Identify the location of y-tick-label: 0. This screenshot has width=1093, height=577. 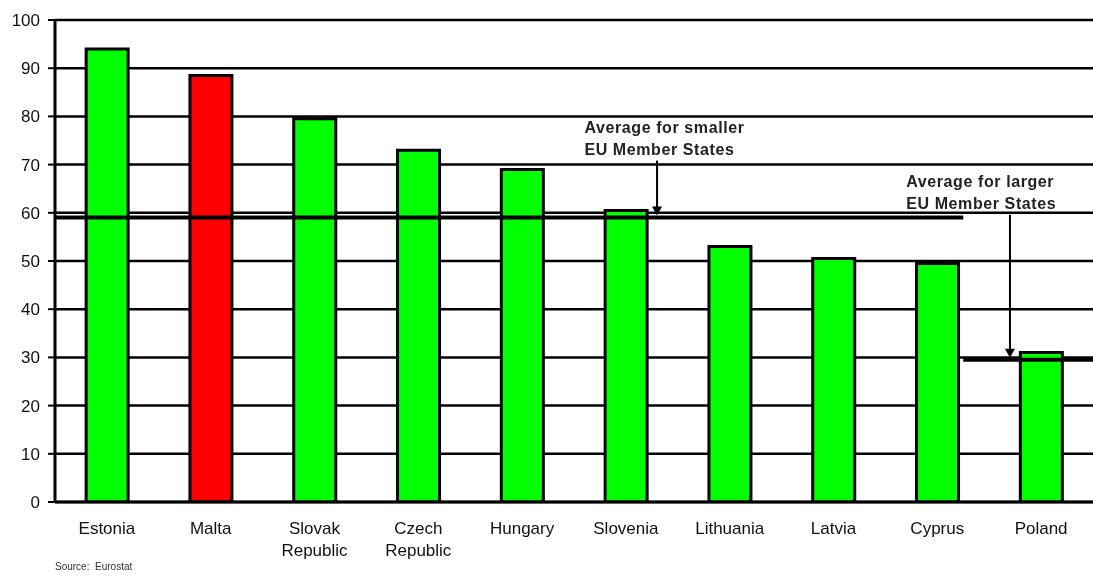
(35, 503).